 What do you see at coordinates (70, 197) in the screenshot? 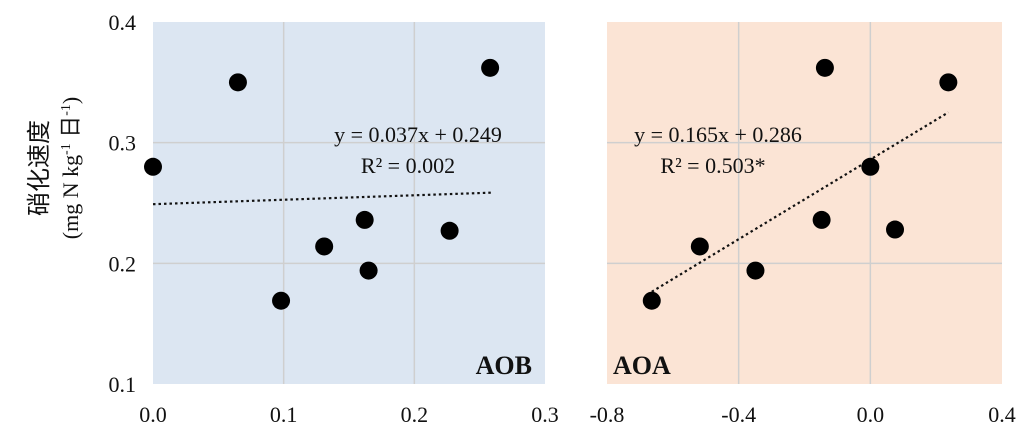
I see `y-unit-part1: (mg N kg` at bounding box center [70, 197].